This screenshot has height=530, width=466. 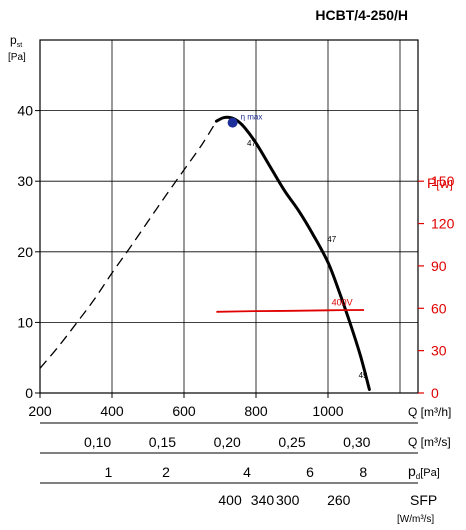 I want to click on scale-tick-label: 0,25, so click(x=291, y=442).